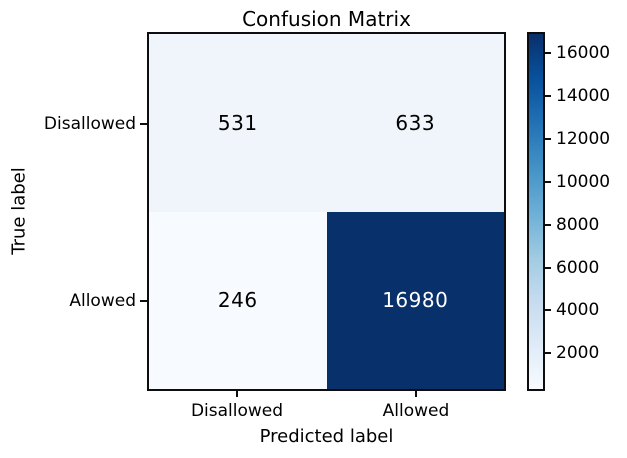 This screenshot has height=458, width=627. What do you see at coordinates (416, 411) in the screenshot?
I see `x-tick-label-allowed: Allowed` at bounding box center [416, 411].